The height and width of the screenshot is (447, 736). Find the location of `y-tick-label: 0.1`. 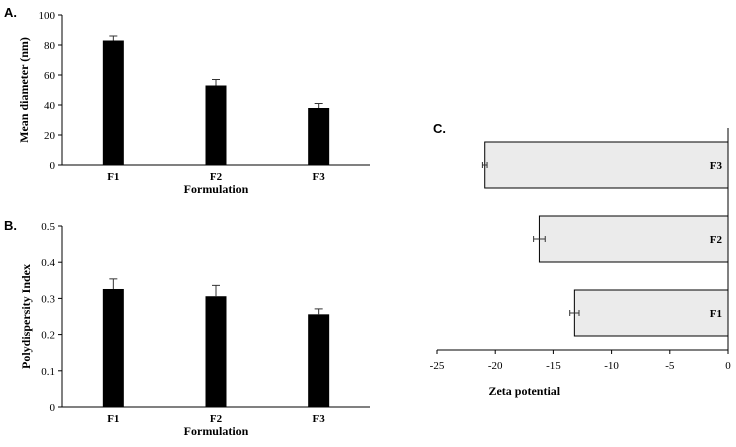

y-tick-label: 0.1 is located at coordinates (48, 372).